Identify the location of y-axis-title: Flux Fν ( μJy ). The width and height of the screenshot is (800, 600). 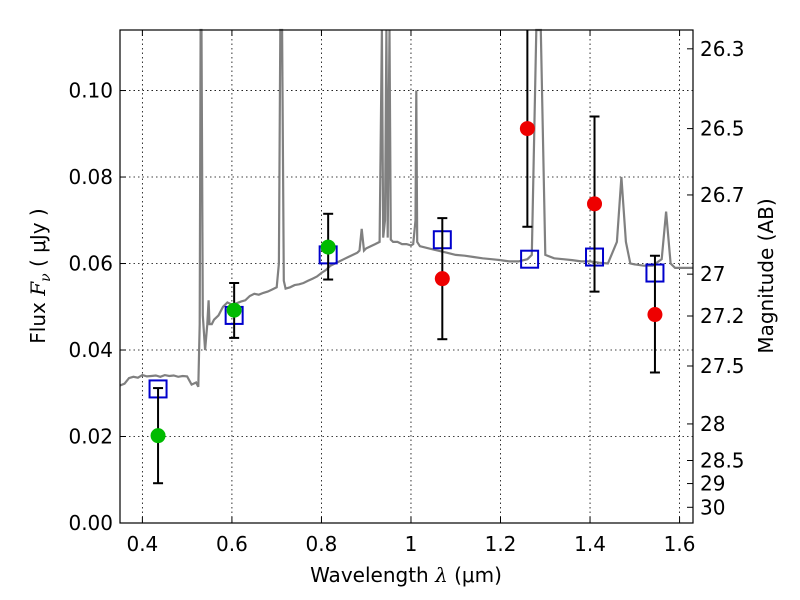
(40, 275).